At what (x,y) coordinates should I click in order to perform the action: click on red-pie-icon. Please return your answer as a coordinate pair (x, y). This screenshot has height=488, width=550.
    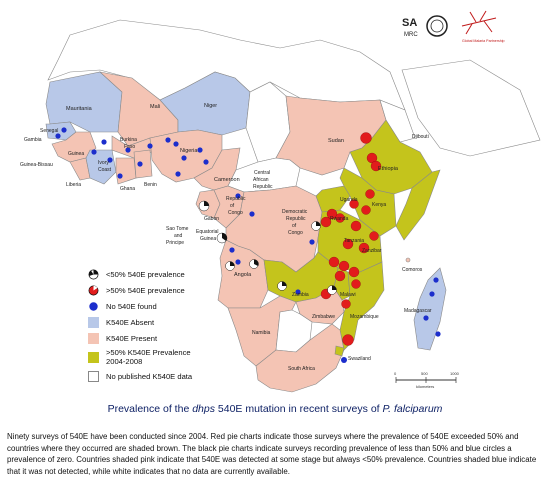
    Looking at the image, I should click on (93, 290).